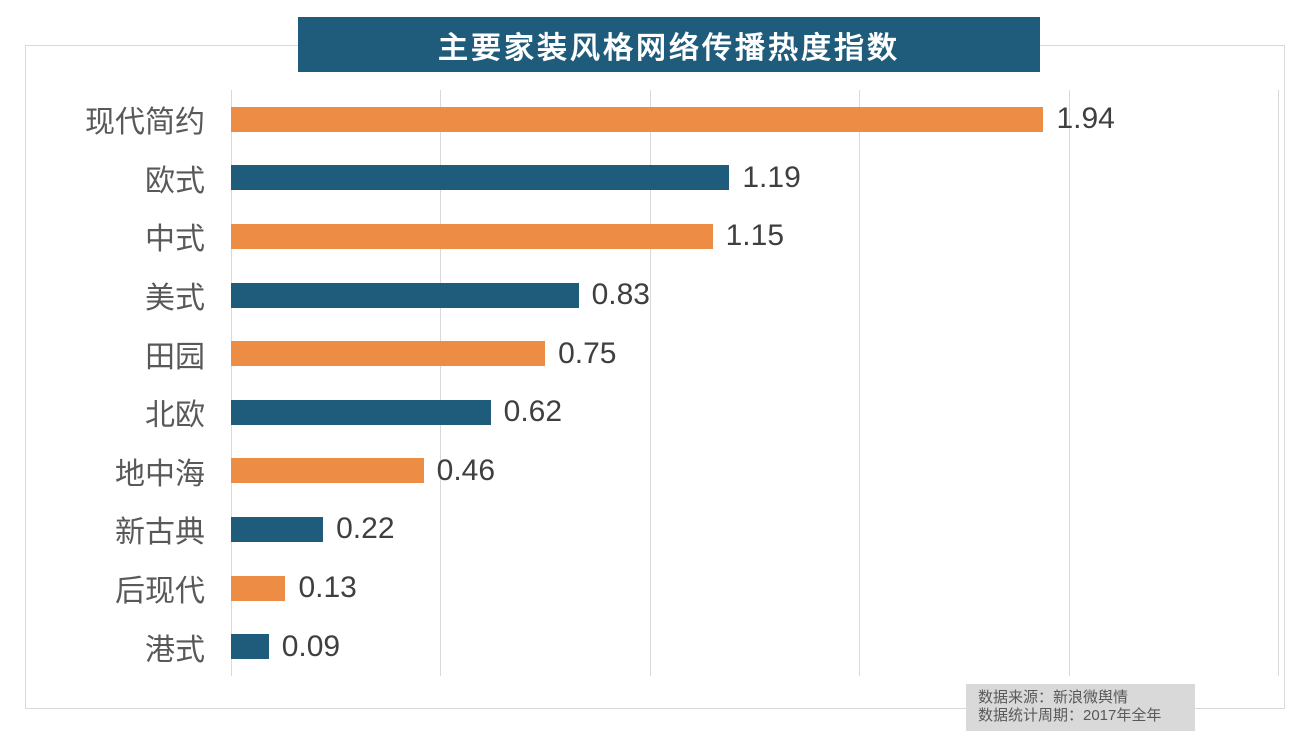 The image size is (1308, 743). Describe the element at coordinates (1085, 119) in the screenshot. I see `bar-value-label: 1.94` at that location.